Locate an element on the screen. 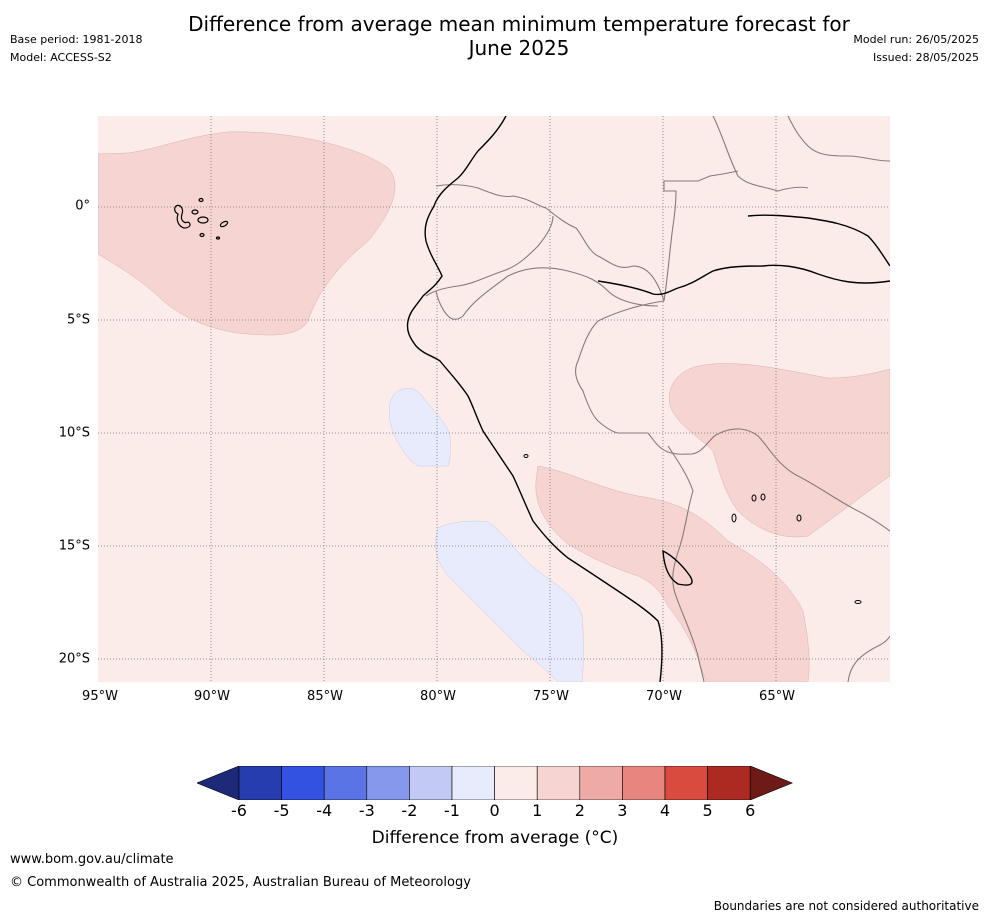 This screenshot has height=919, width=988. colorbar is located at coordinates (495, 783).